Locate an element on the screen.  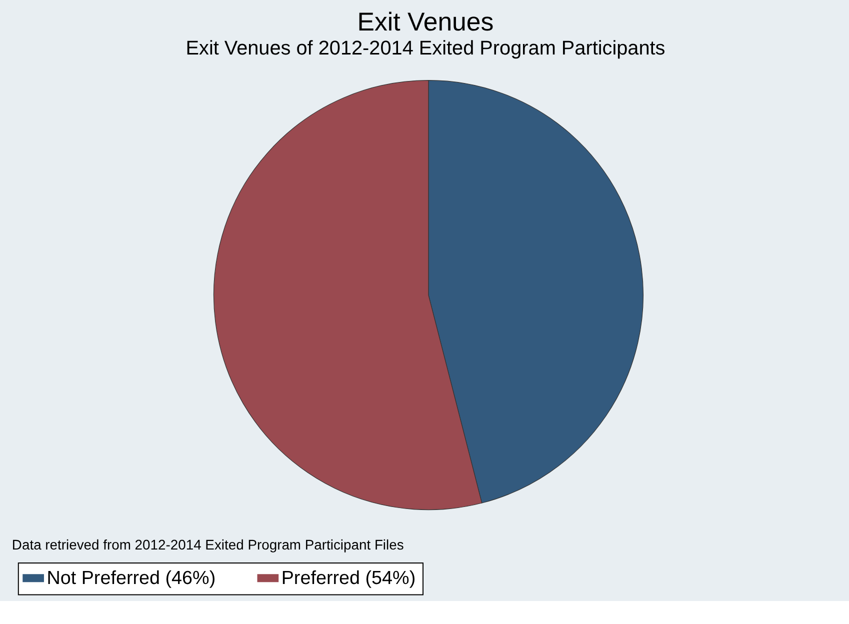
chart-subtitle: Exit Venues of 2012-2014 Exited Program Participants is located at coordinates (426, 48).